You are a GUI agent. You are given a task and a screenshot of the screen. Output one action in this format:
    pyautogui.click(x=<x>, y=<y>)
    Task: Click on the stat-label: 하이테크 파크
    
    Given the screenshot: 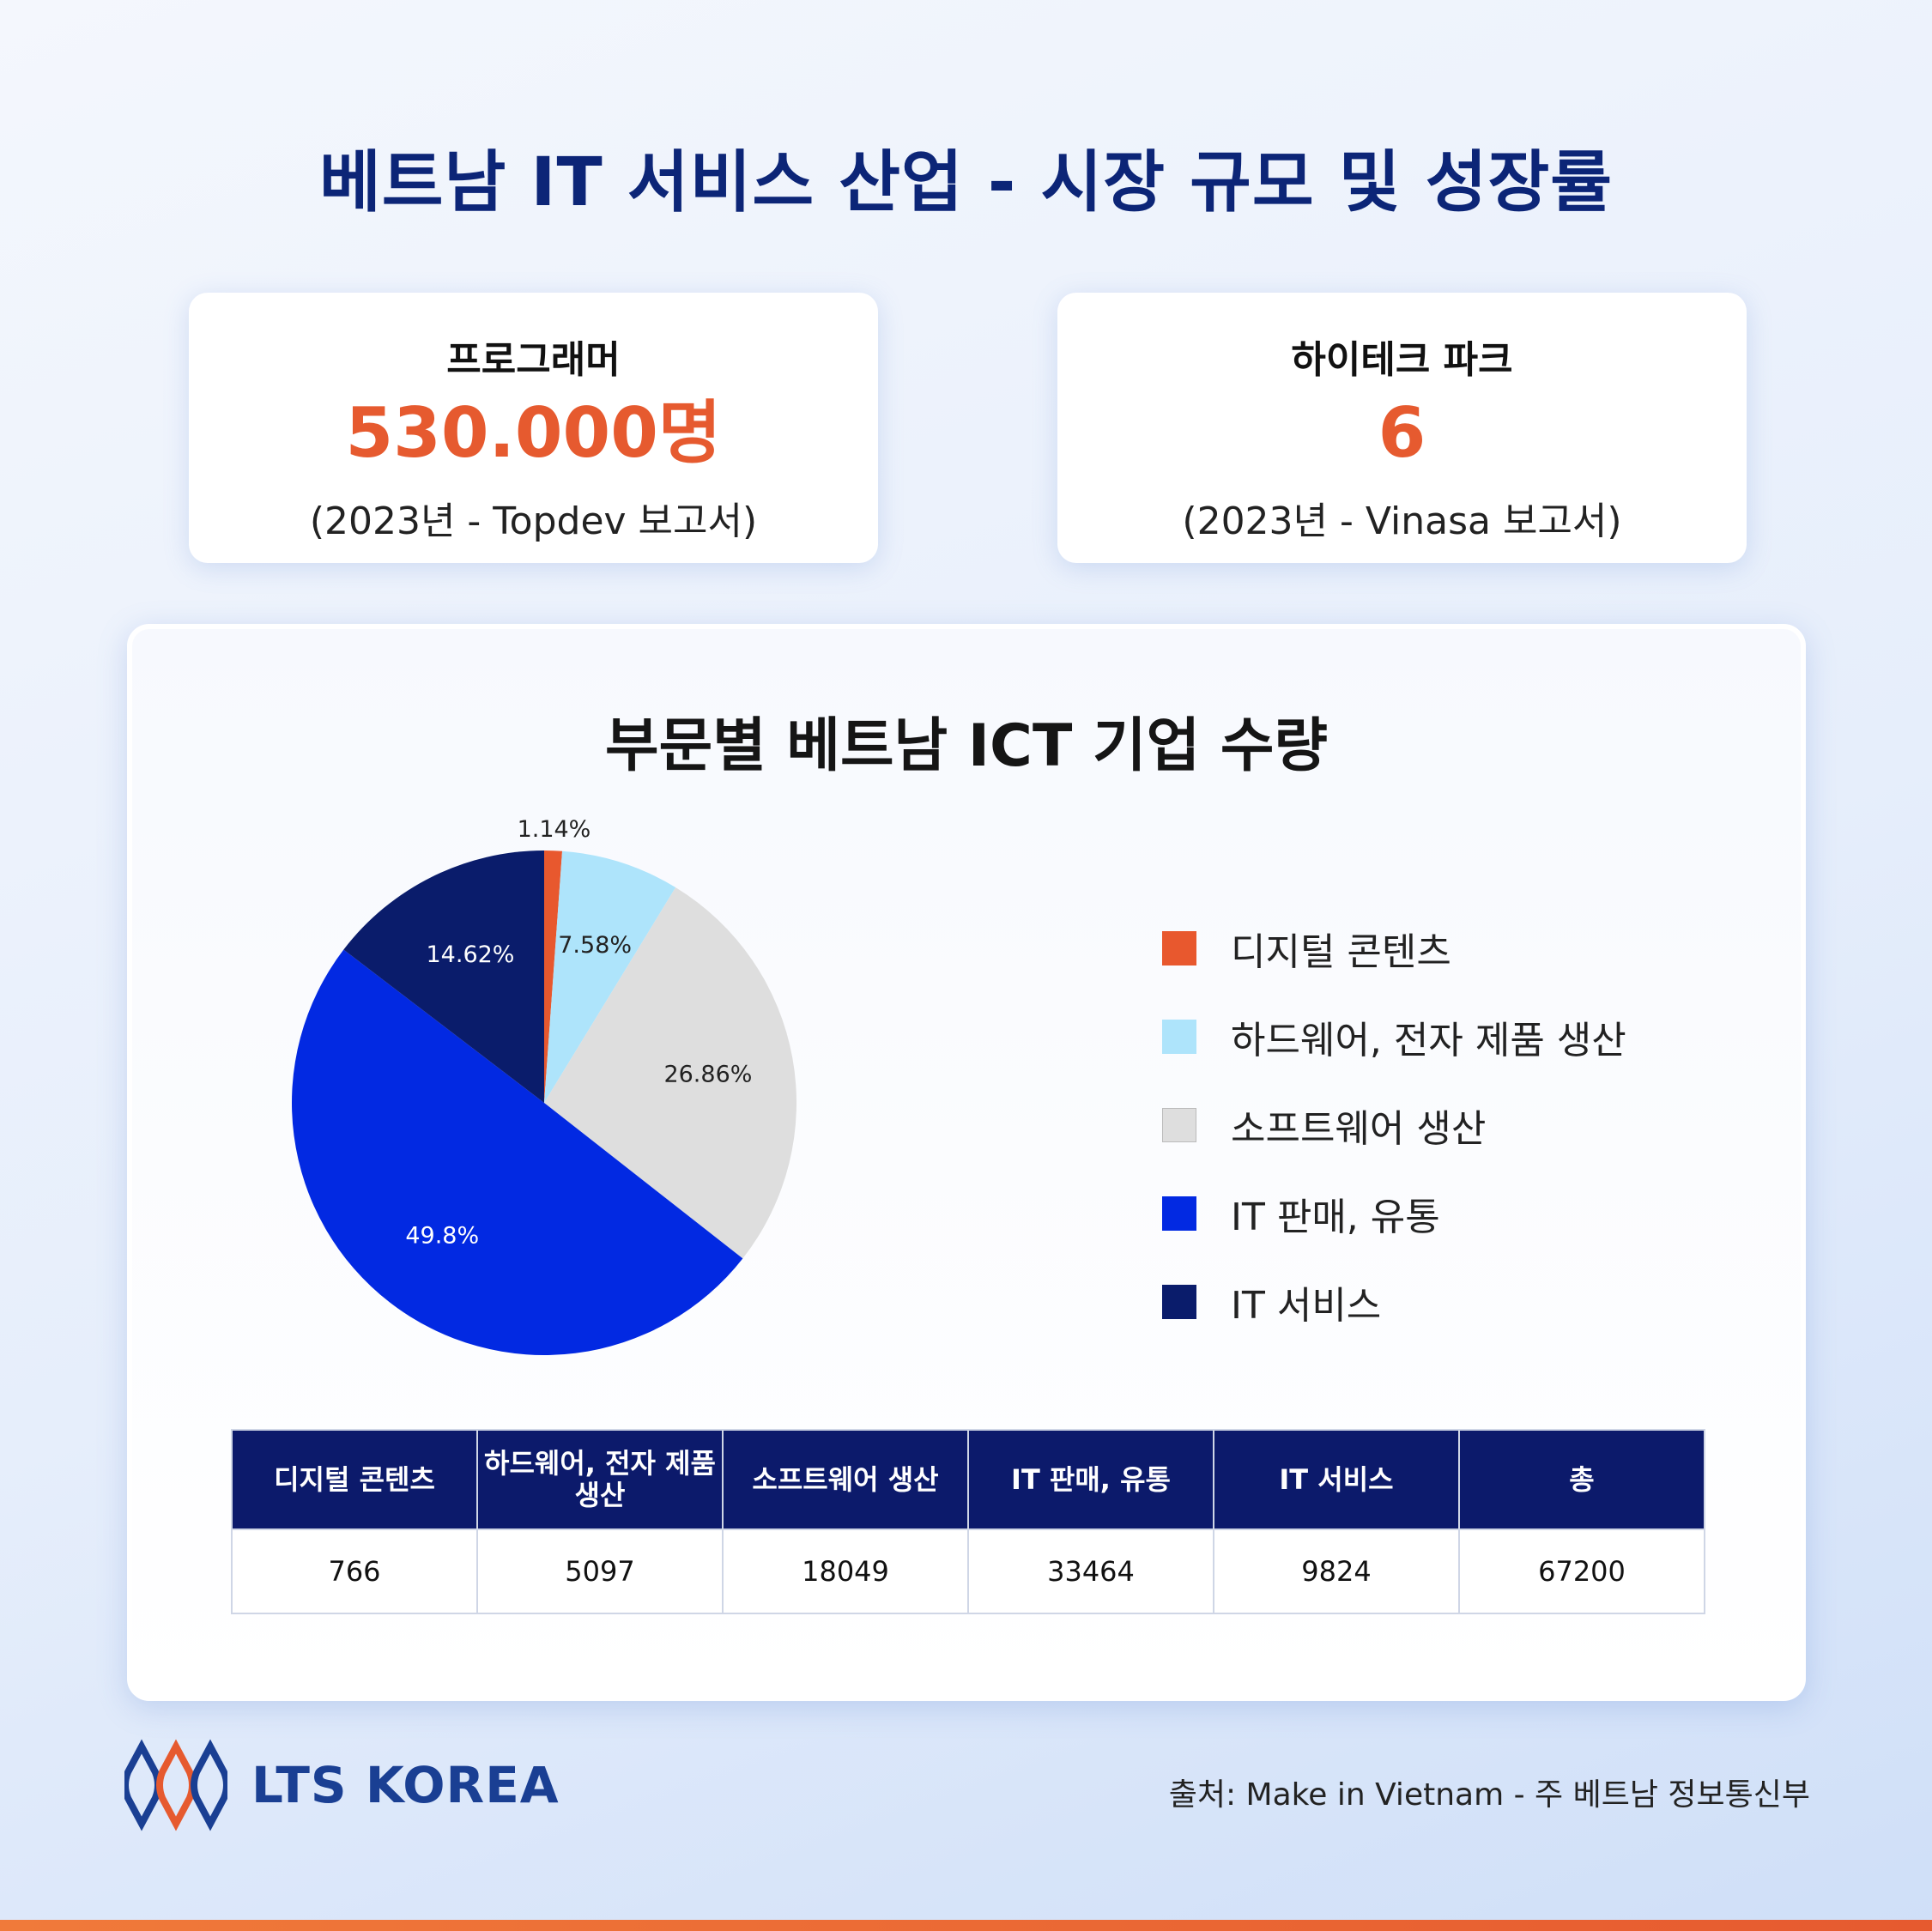 What is the action you would take?
    pyautogui.click(x=1402, y=360)
    